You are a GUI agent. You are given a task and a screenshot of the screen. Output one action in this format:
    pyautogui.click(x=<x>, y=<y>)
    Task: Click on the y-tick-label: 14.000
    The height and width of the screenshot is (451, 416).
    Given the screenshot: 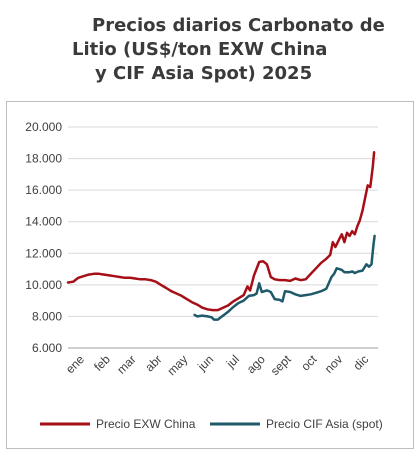 What is the action you would take?
    pyautogui.click(x=43, y=222)
    